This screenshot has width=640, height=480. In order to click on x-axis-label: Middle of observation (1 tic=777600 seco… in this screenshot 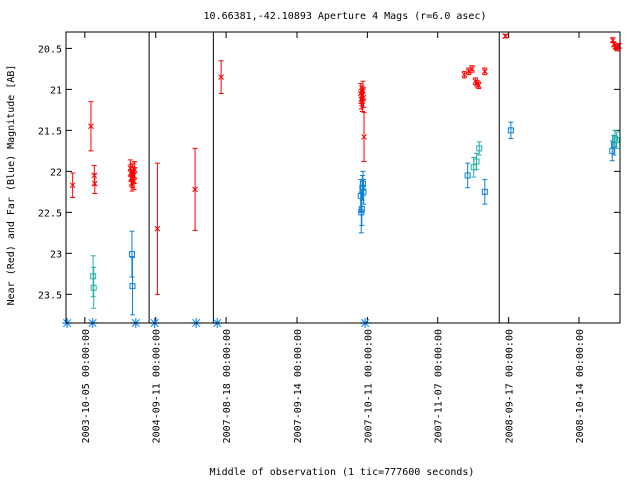, I will do `click(342, 472)`.